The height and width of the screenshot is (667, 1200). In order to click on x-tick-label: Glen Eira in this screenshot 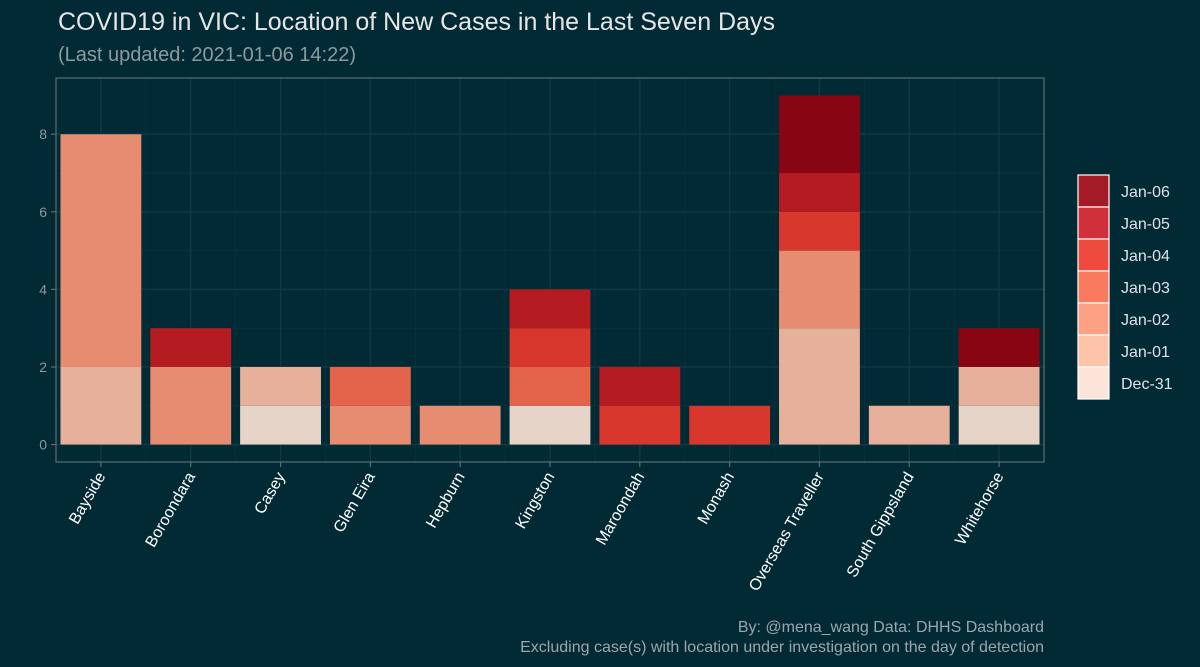, I will do `click(355, 502)`.